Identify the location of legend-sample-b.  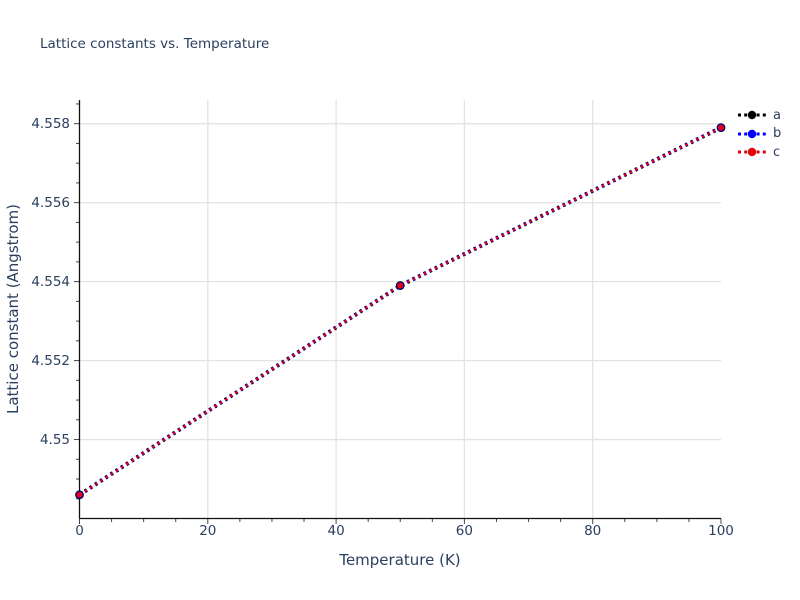
(752, 133).